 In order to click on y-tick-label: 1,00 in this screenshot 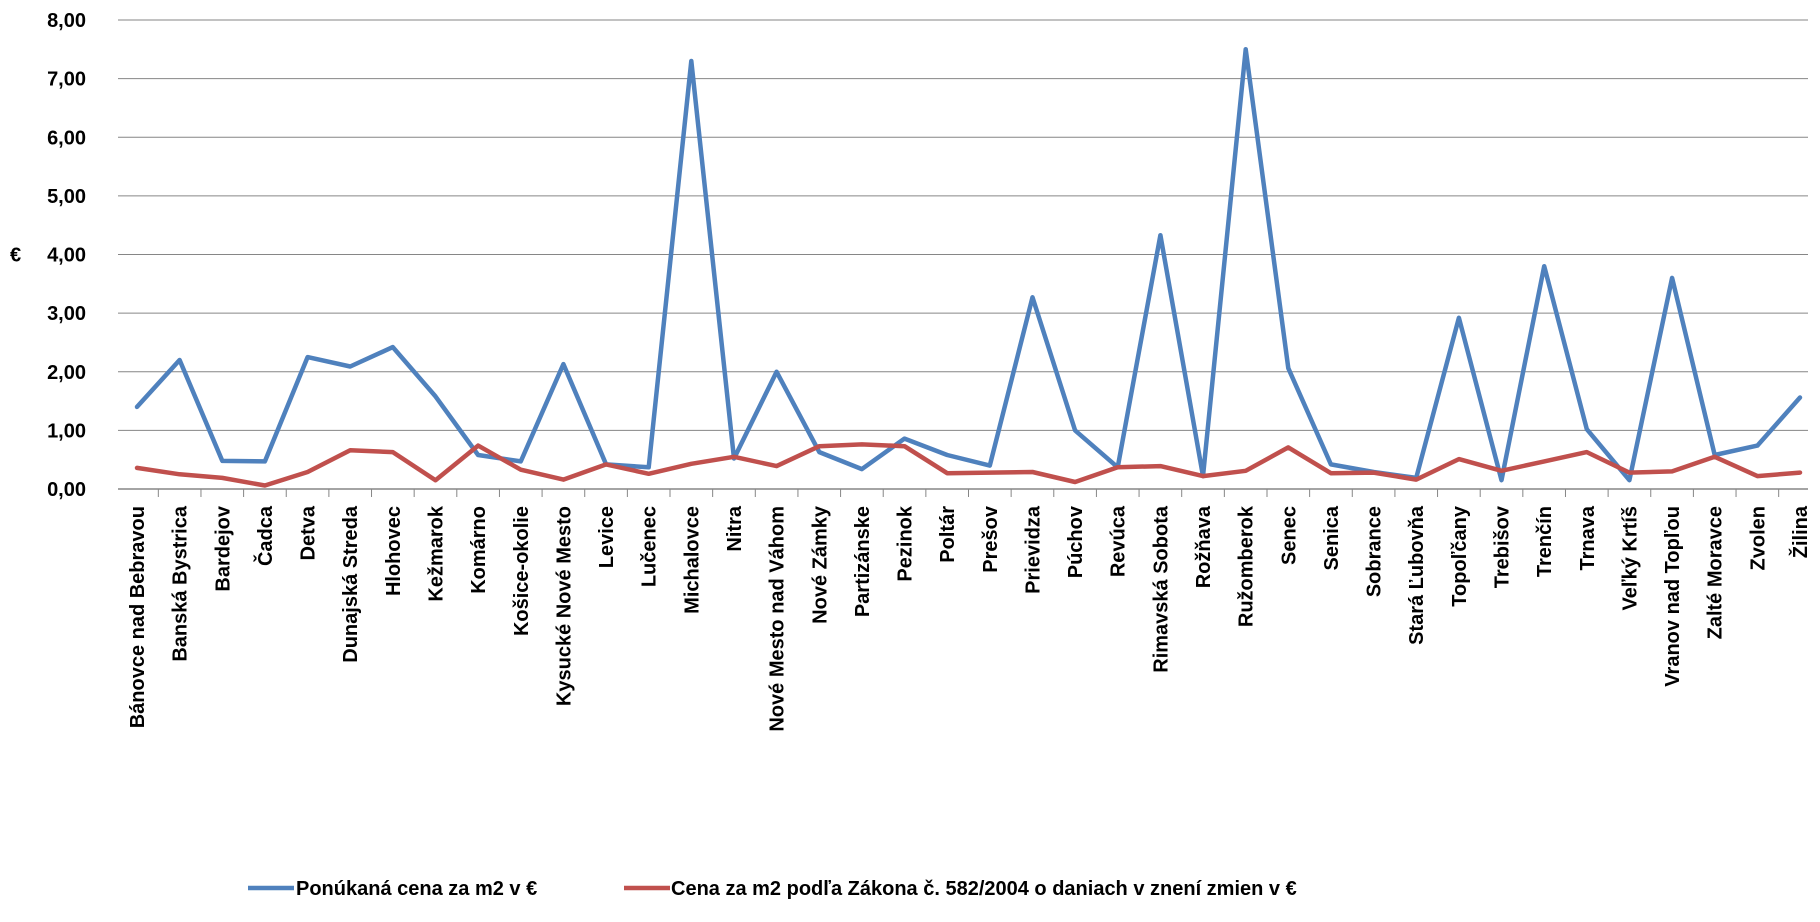, I will do `click(66, 431)`.